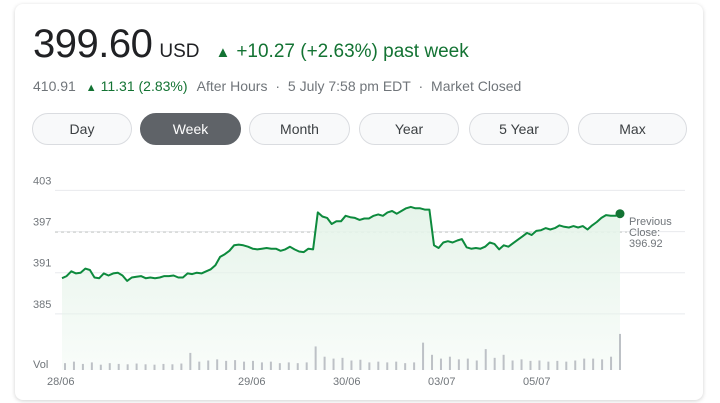  I want to click on quote-timestamp: 5 July 7:58 pm EDT, so click(349, 86).